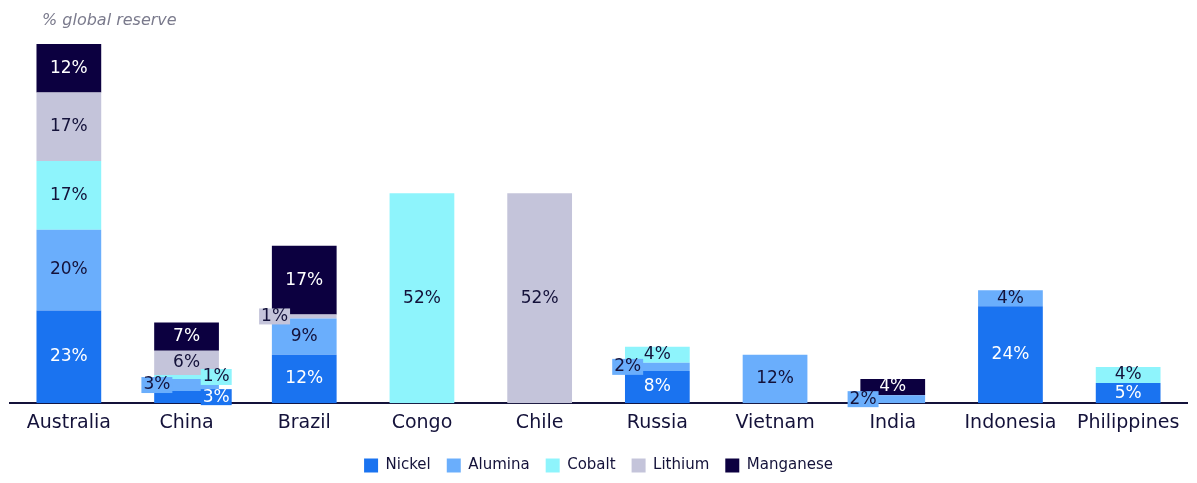 This screenshot has height=483, width=1197. I want to click on data-label: 7%, so click(187, 335).